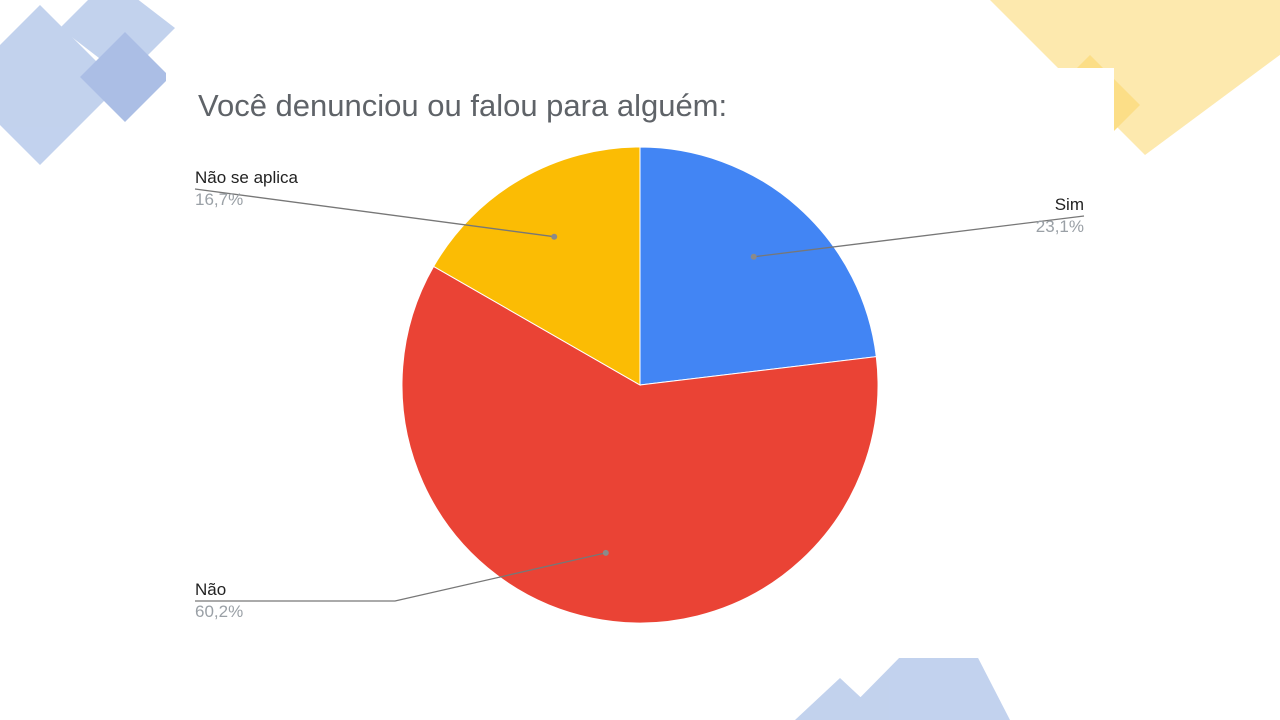  What do you see at coordinates (219, 611) in the screenshot?
I see `slice-label-percent: 60,2%` at bounding box center [219, 611].